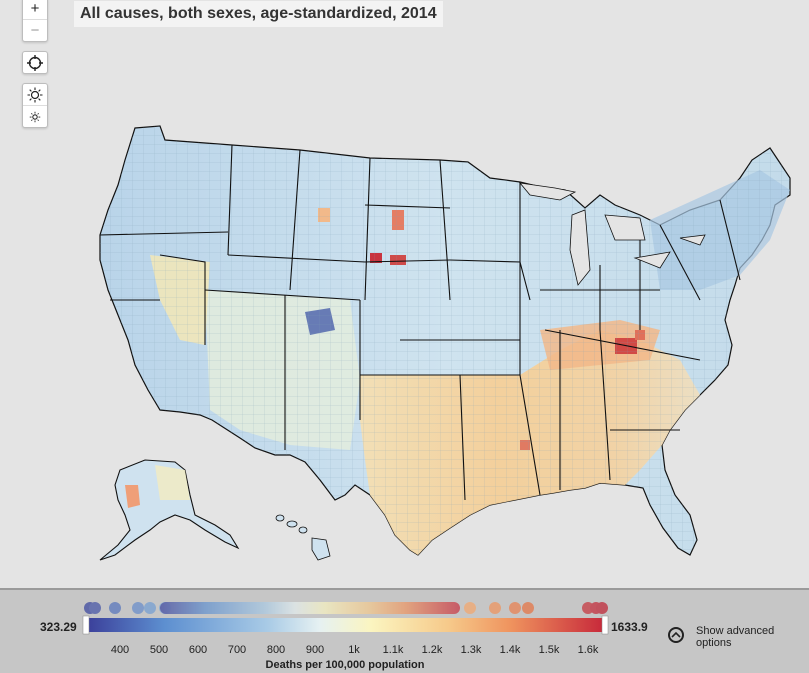 The height and width of the screenshot is (673, 809). What do you see at coordinates (549, 650) in the screenshot?
I see `tick-label: 1.5k` at bounding box center [549, 650].